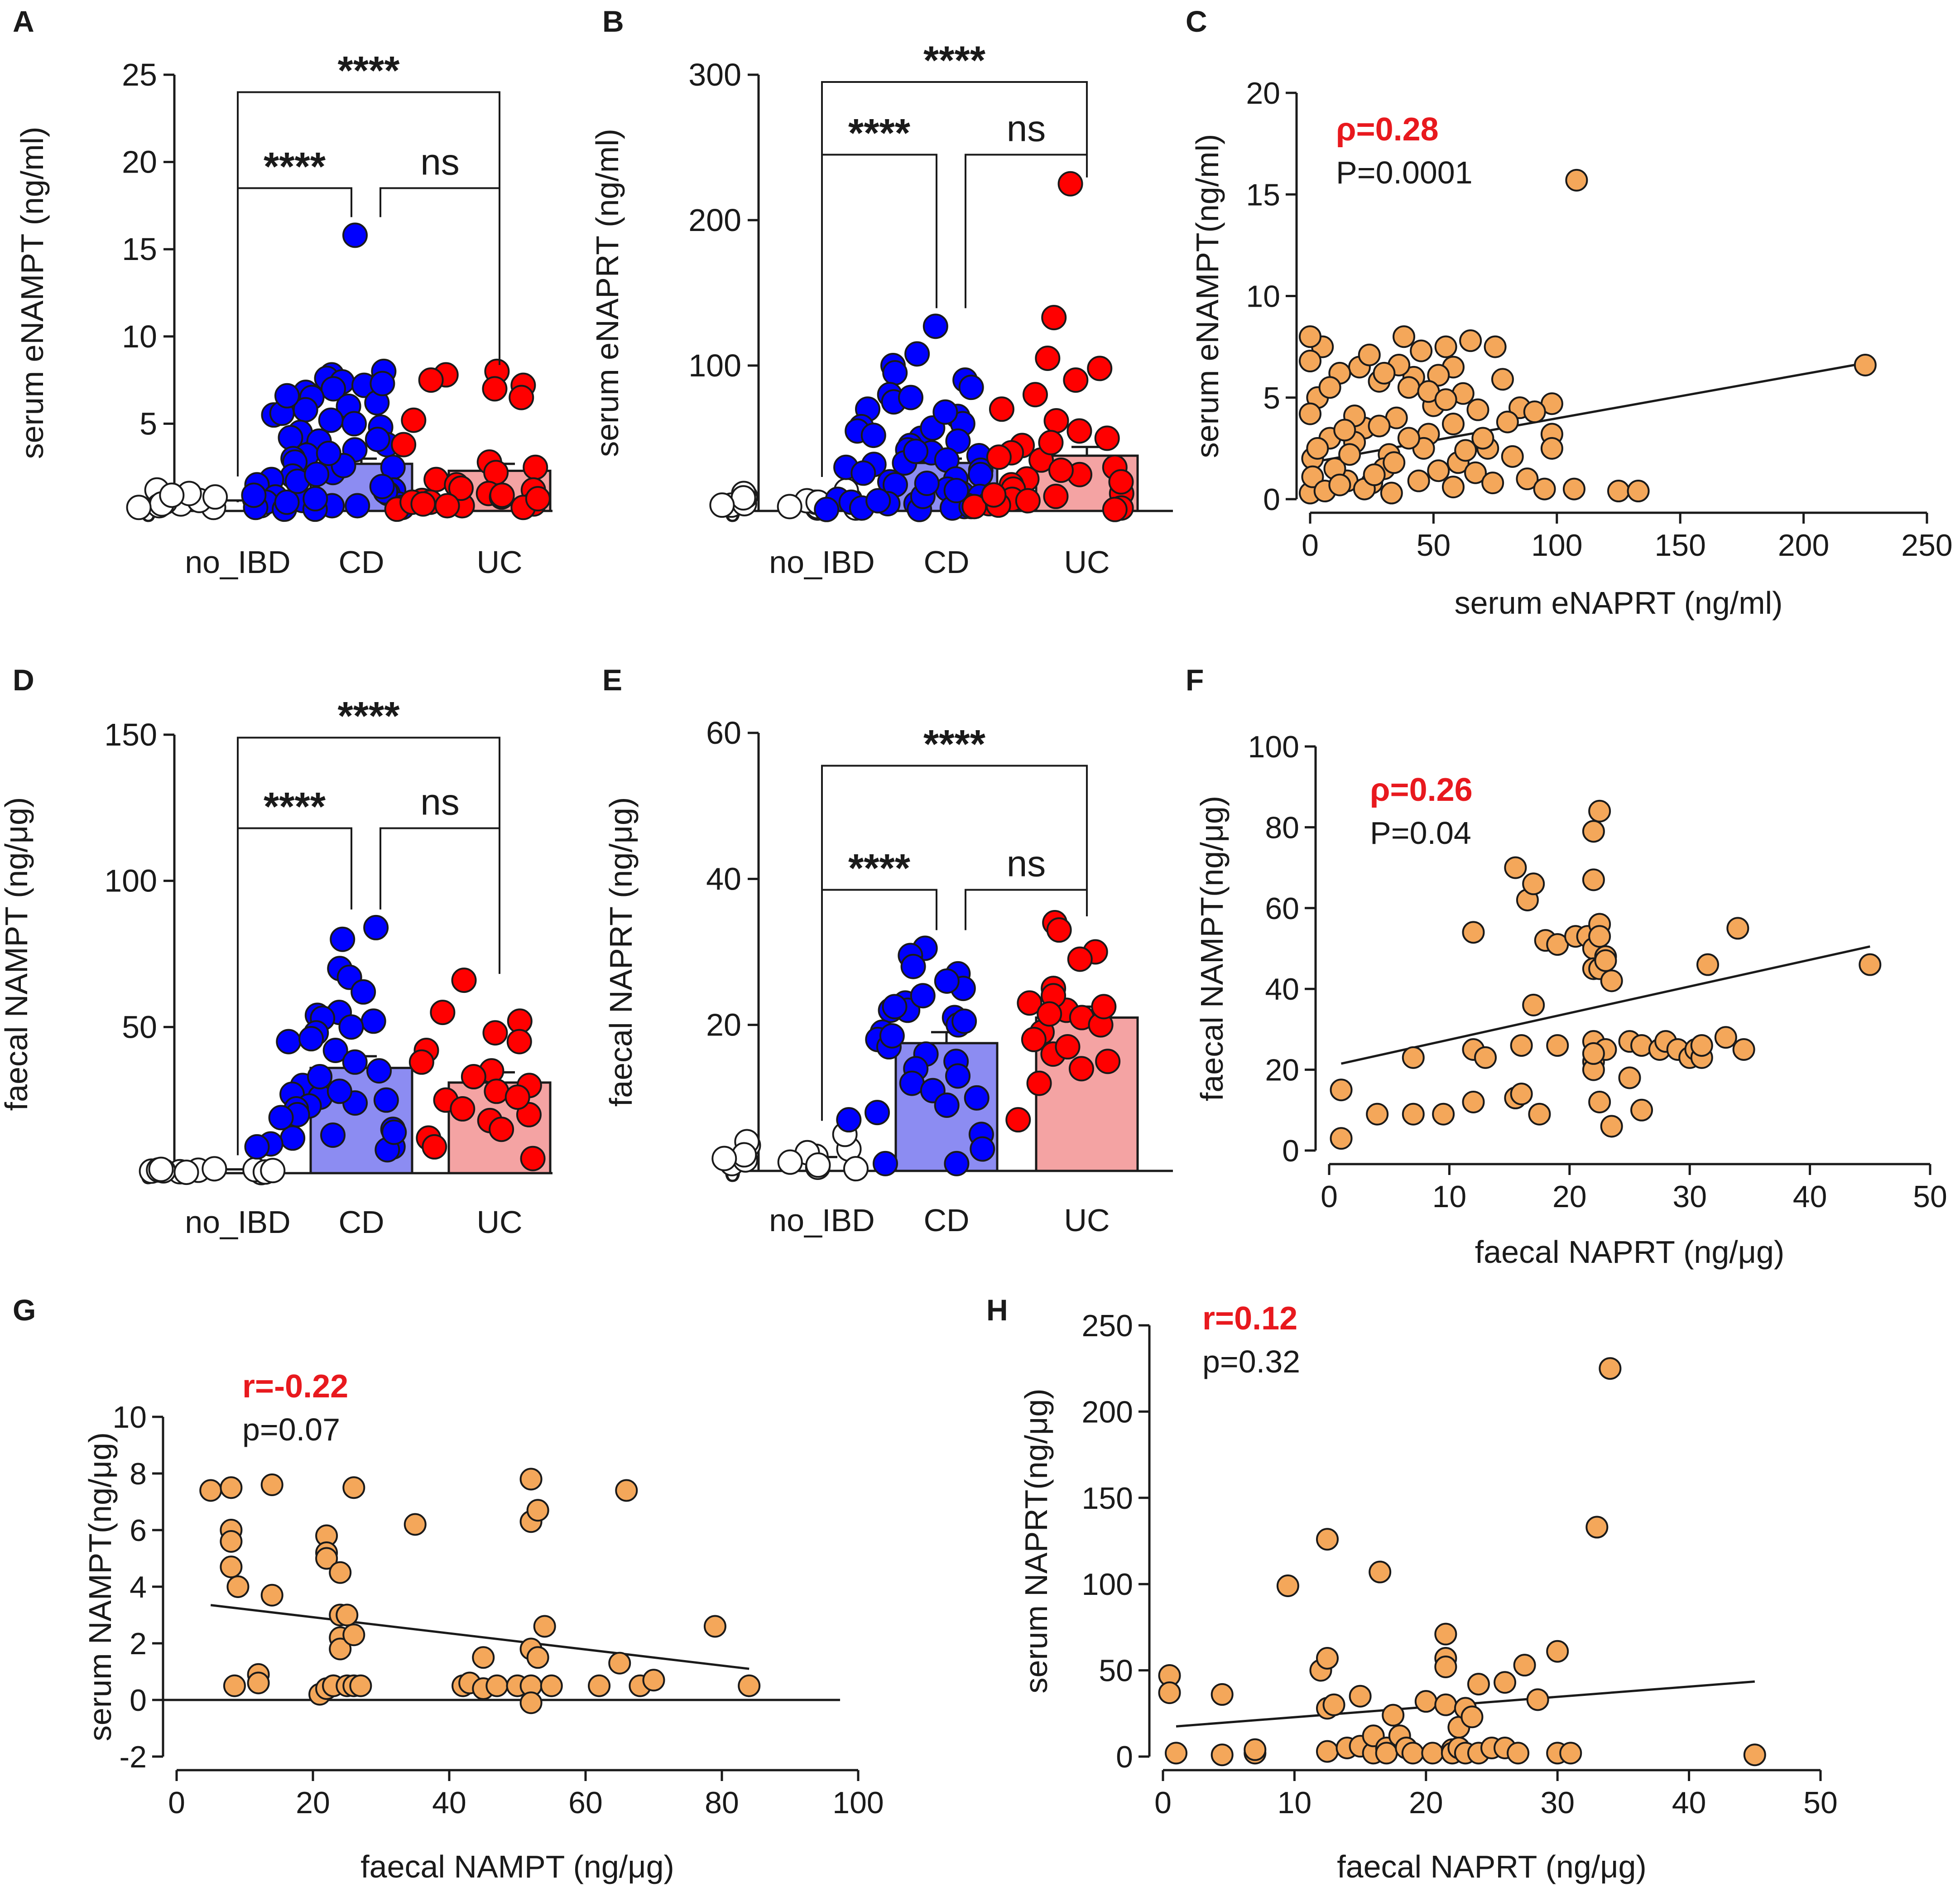 Image resolution: width=1960 pixels, height=1892 pixels. What do you see at coordinates (1619, 603) in the screenshot?
I see `x-axis-title: serum eNAPRT (ng/ml)` at bounding box center [1619, 603].